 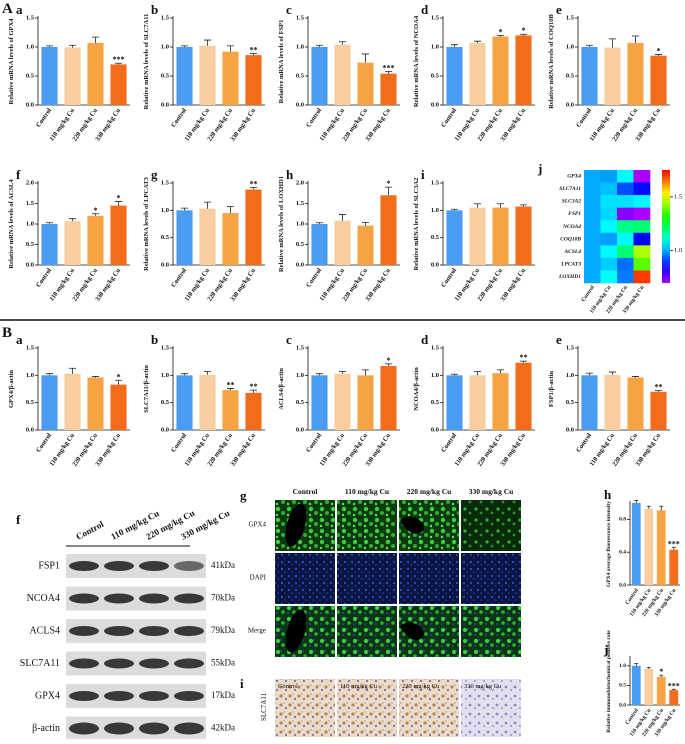 What do you see at coordinates (44, 630) in the screenshot?
I see `protein-label: ACLS4` at bounding box center [44, 630].